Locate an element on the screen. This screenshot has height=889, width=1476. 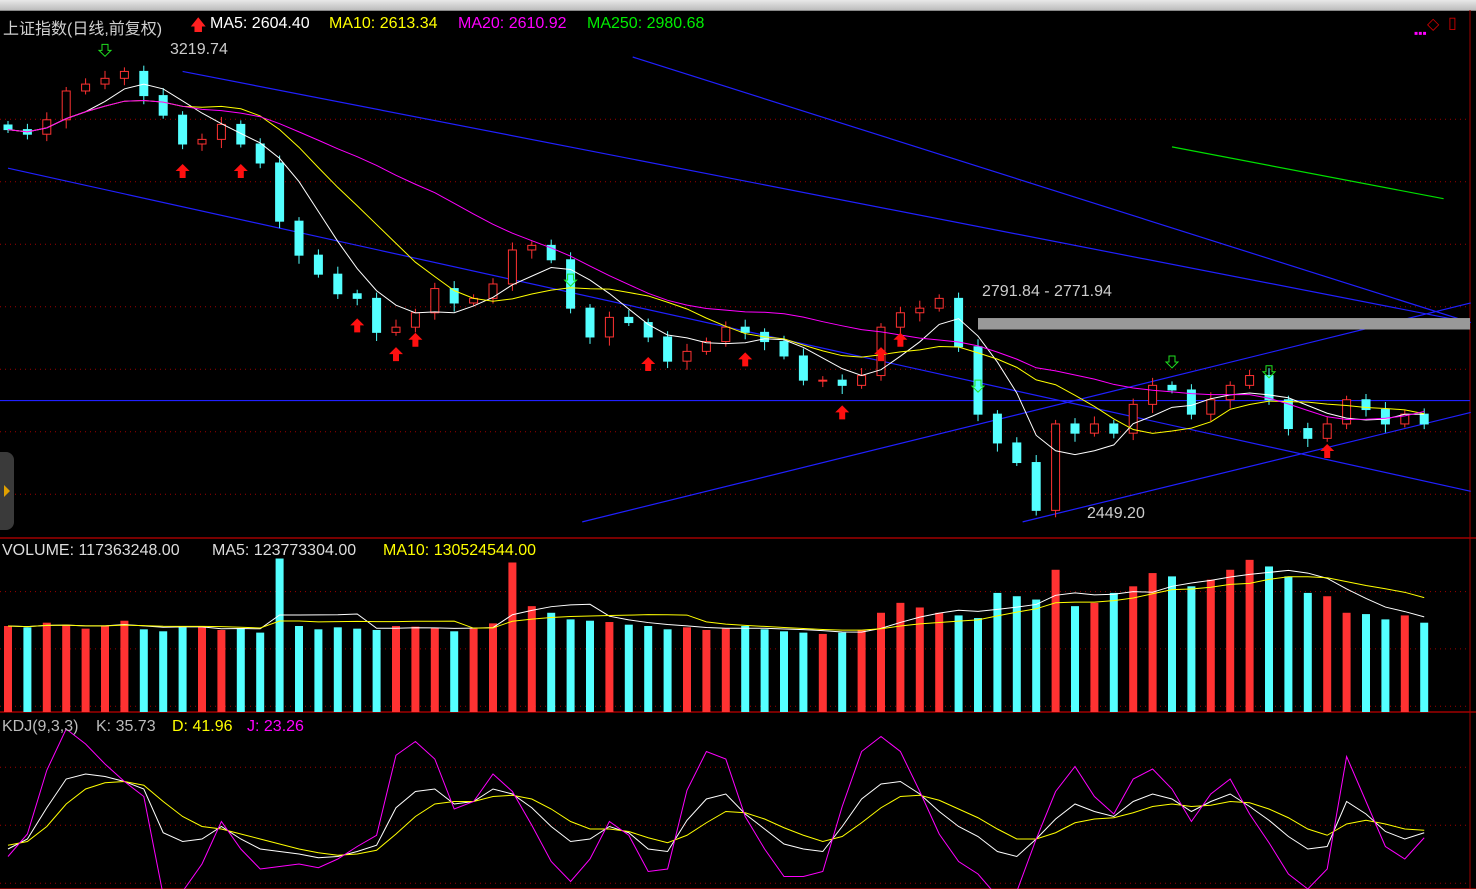
chart-title: 上证指数(日线,前复权) is located at coordinates (83, 29).